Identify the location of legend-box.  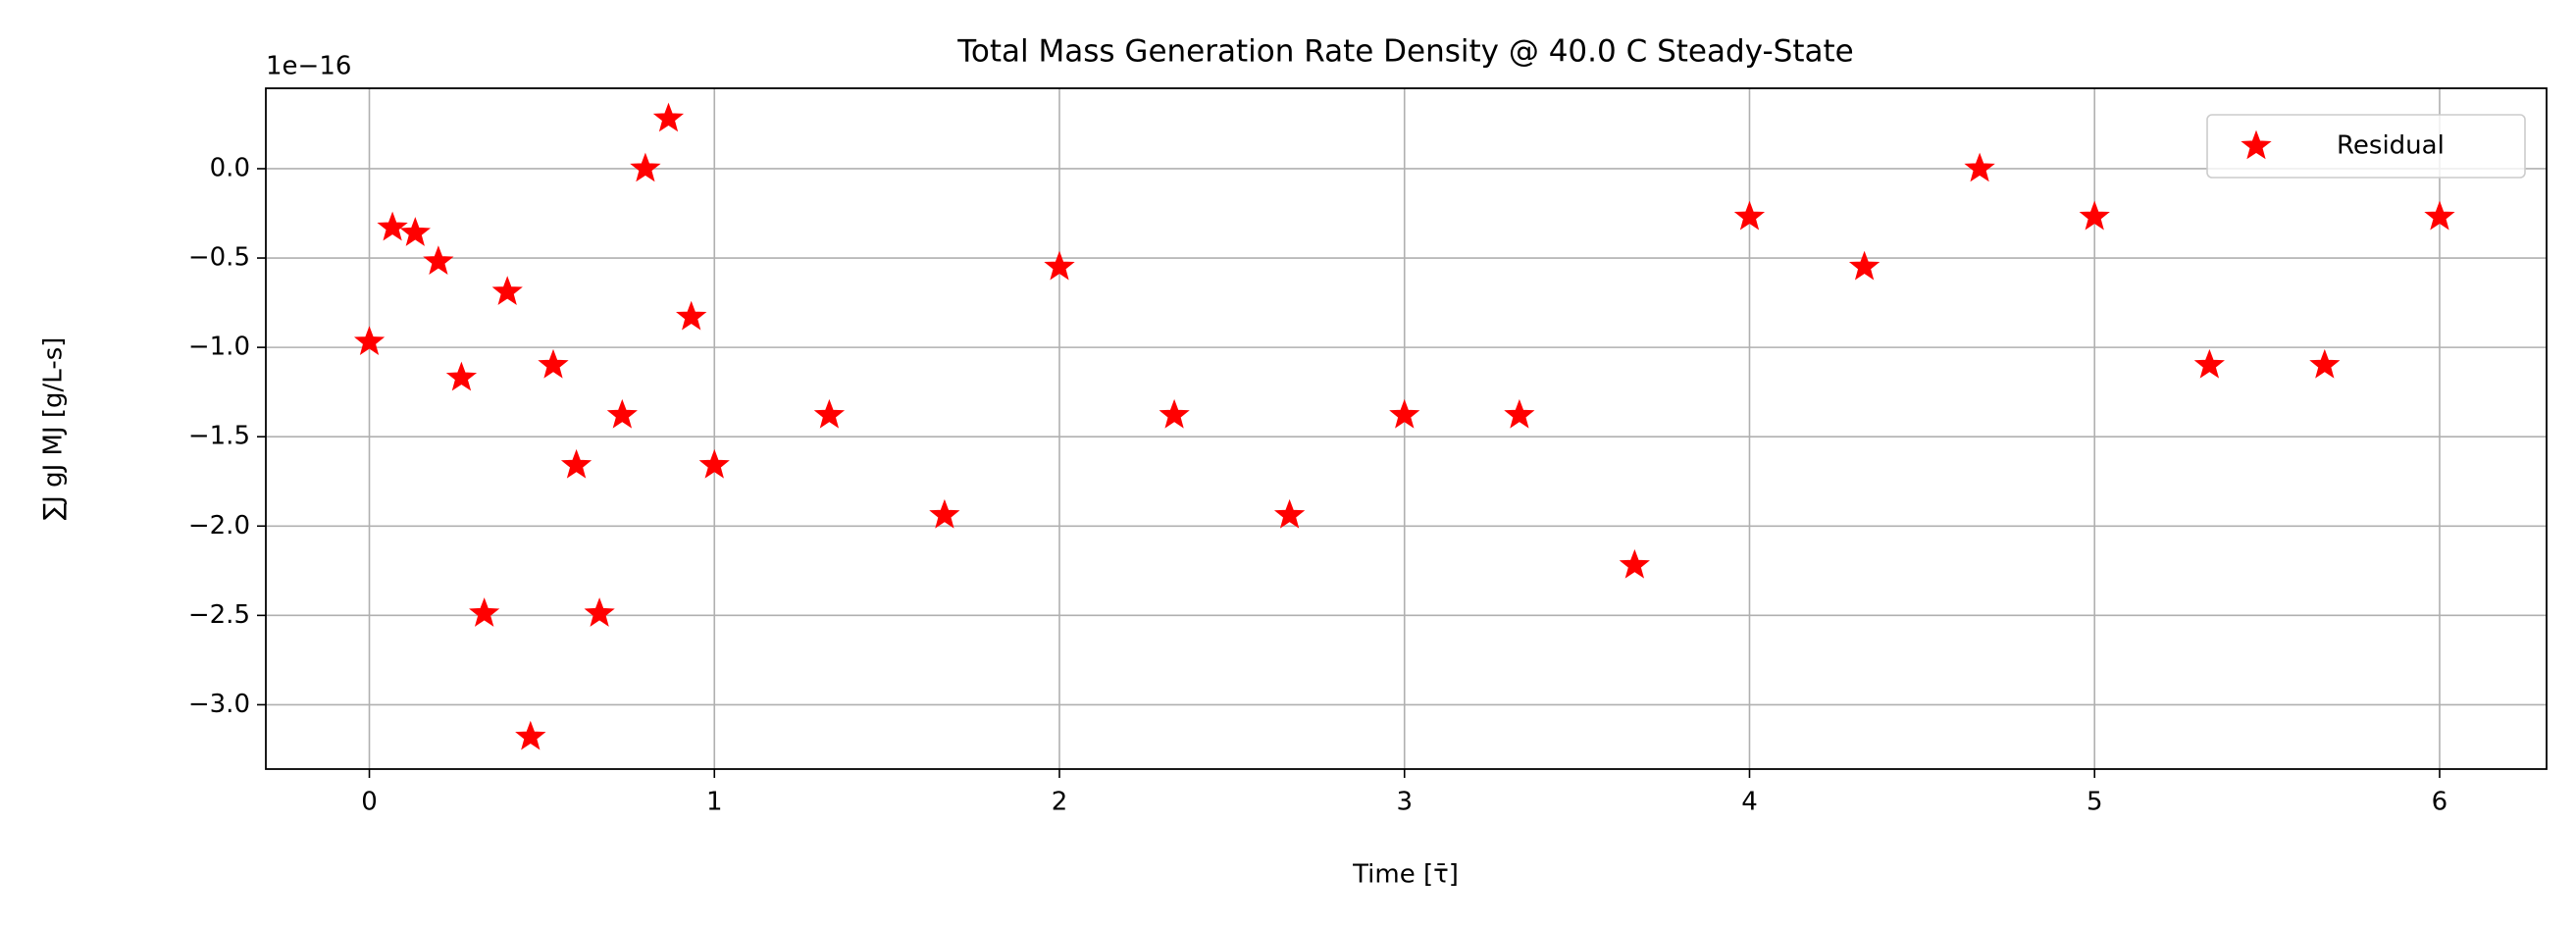
(2366, 146).